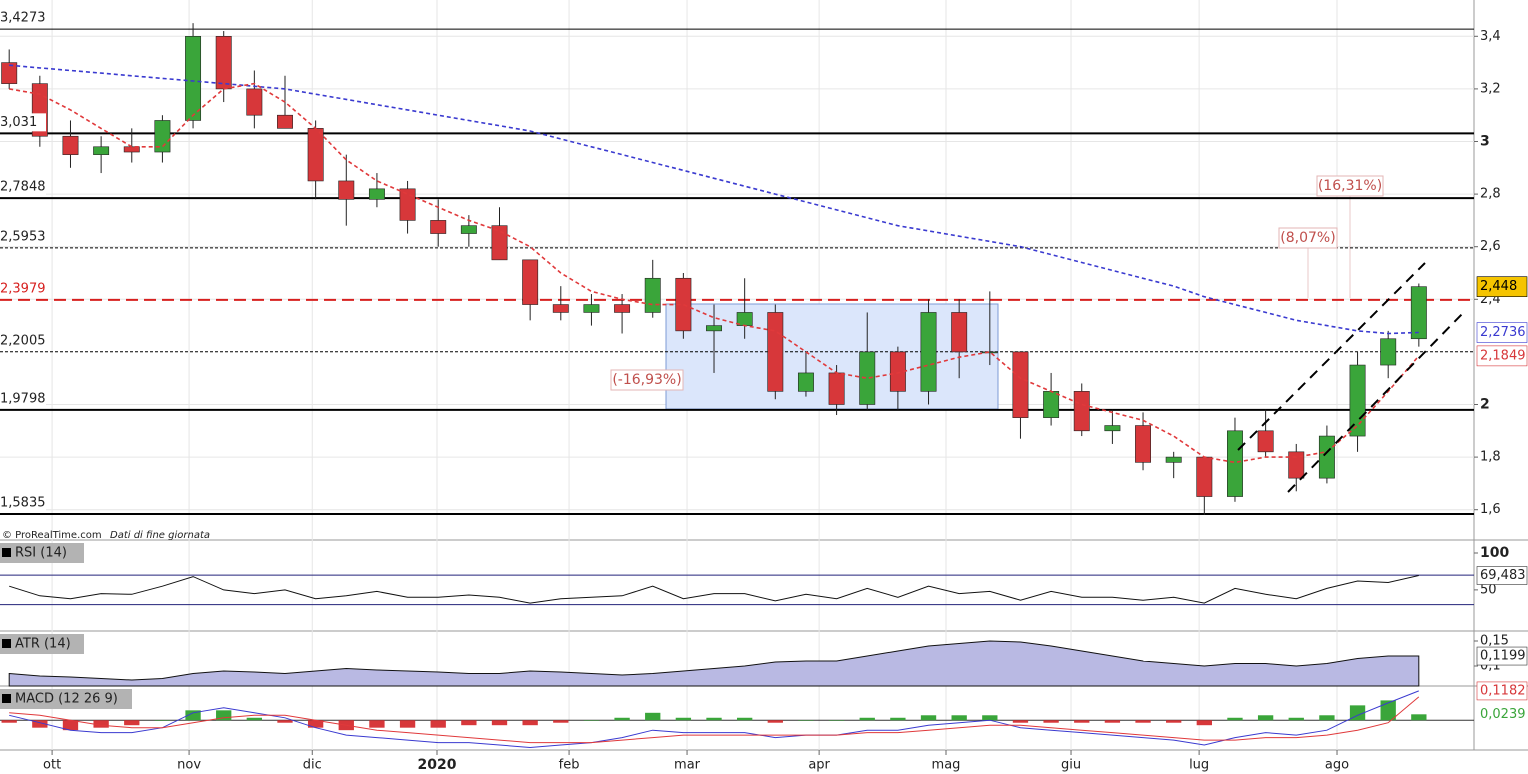 This screenshot has width=1528, height=774. Describe the element at coordinates (23, 18) in the screenshot. I see `level-label: 3,4273` at that location.